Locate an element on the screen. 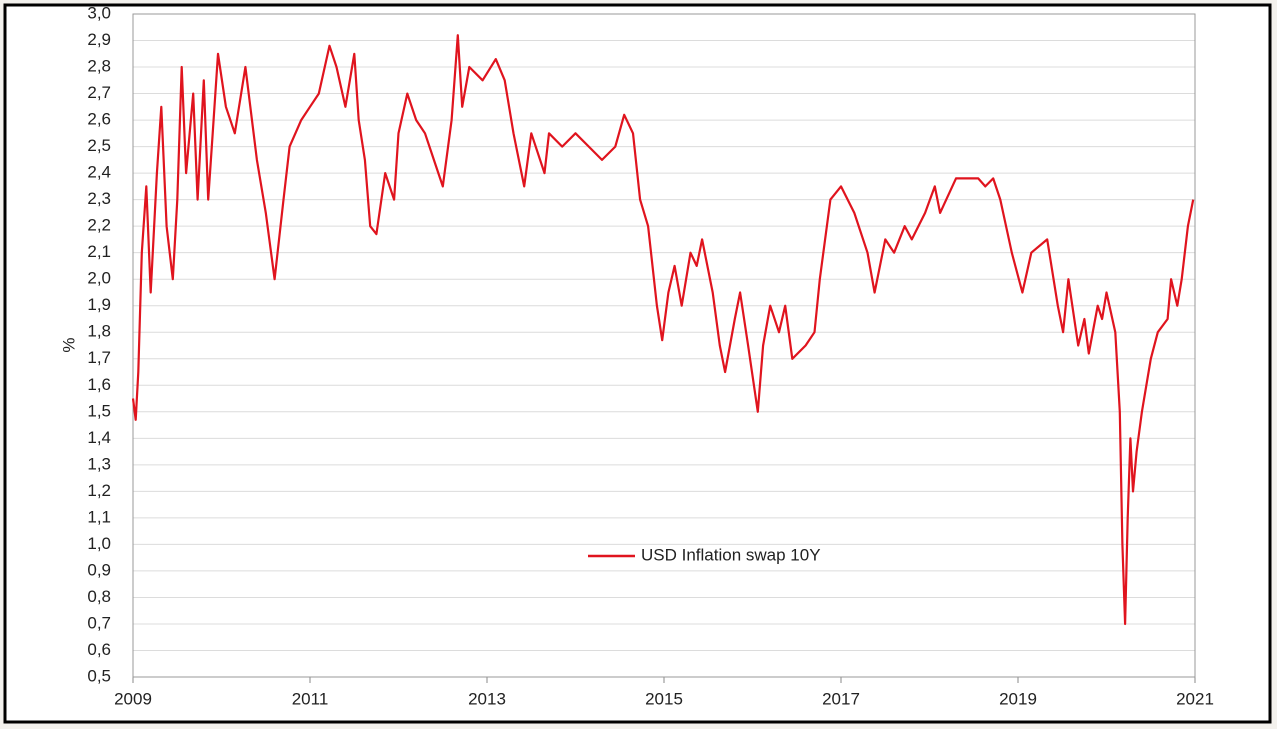  x-tick-label: 2021 is located at coordinates (1195, 698).